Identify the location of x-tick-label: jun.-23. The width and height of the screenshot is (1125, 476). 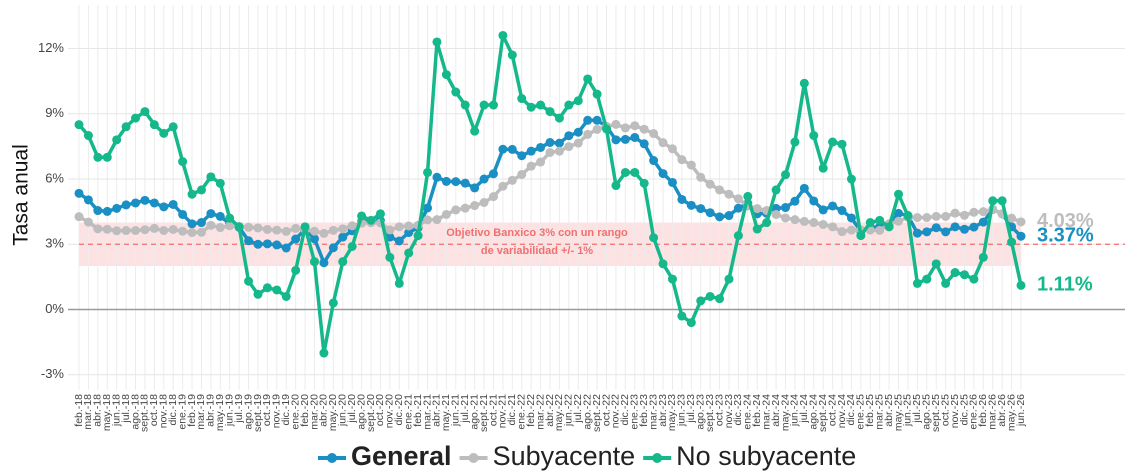
(682, 410).